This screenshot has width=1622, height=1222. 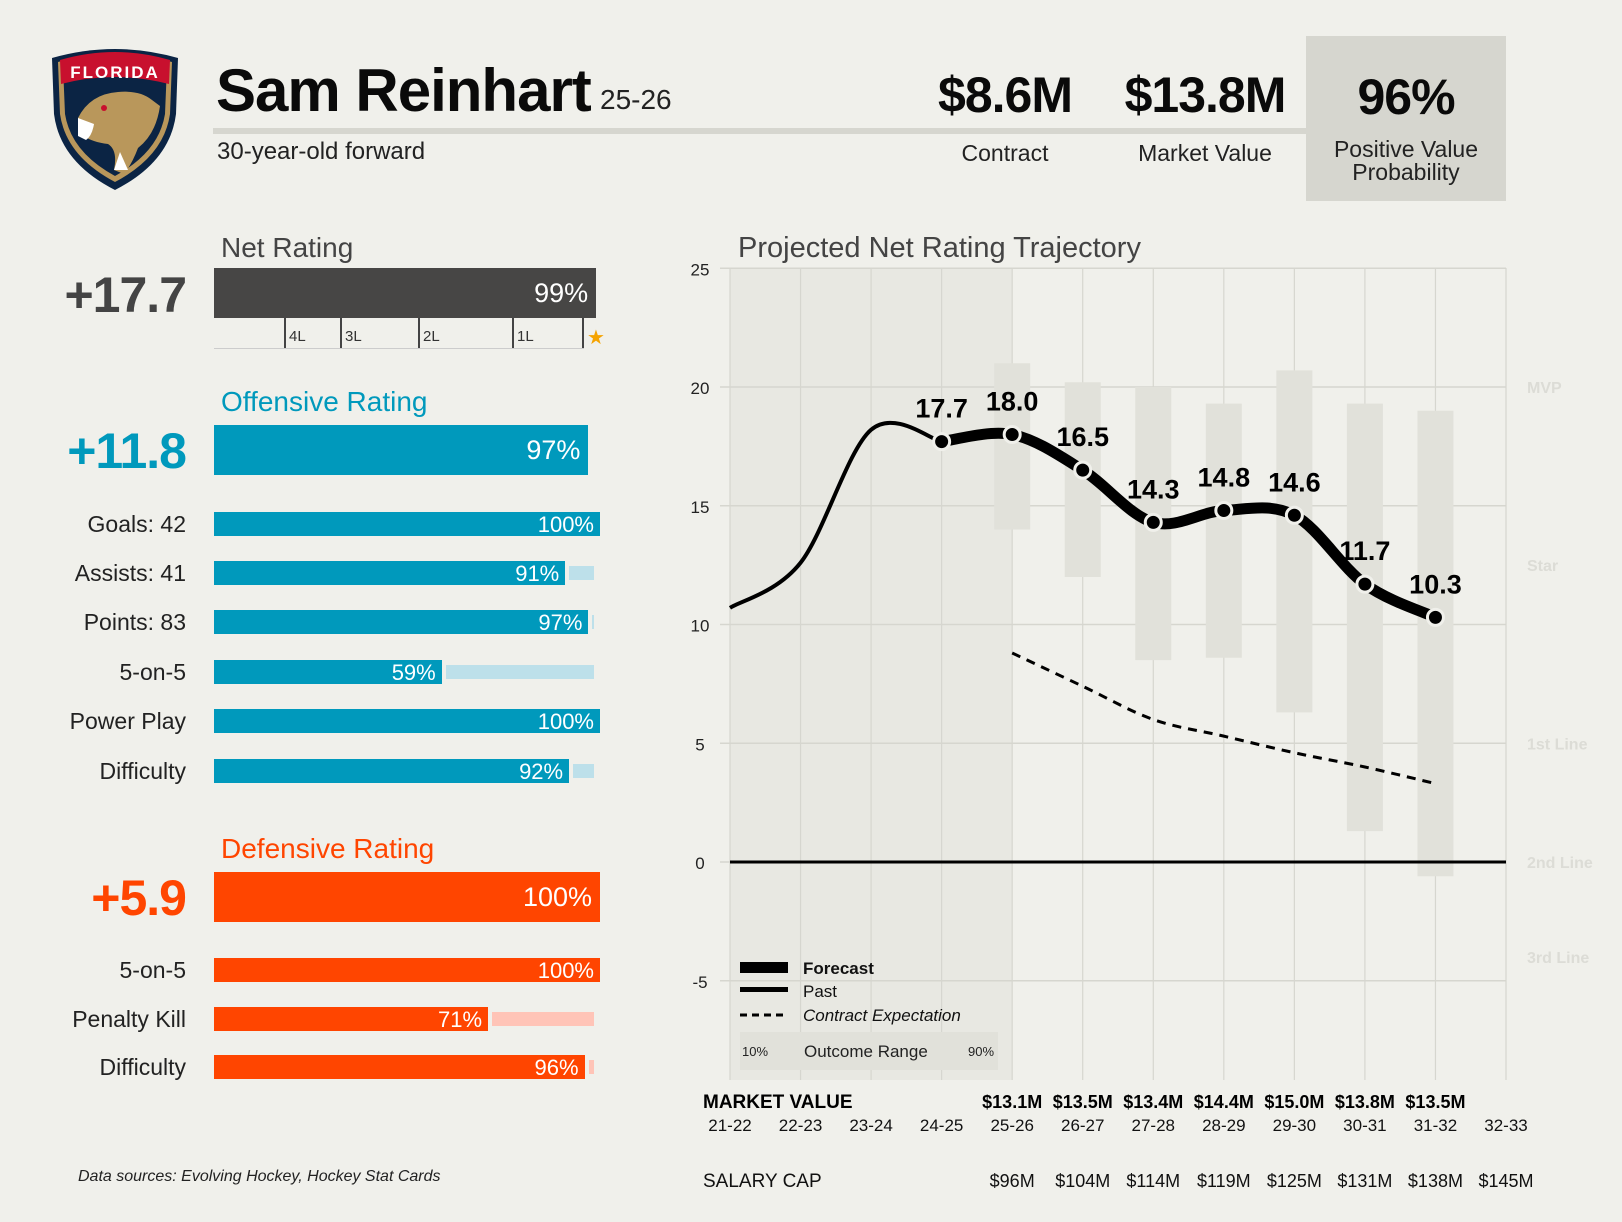 What do you see at coordinates (1542, 566) in the screenshot?
I see `tier-label: Star` at bounding box center [1542, 566].